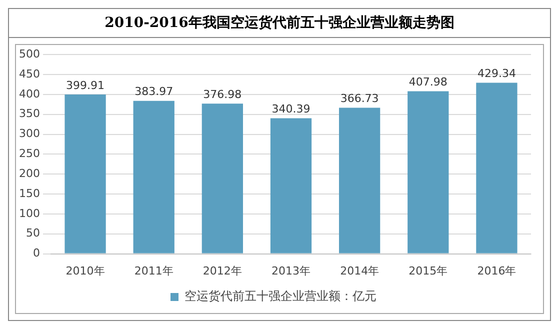 The width and height of the screenshot is (557, 327). What do you see at coordinates (85, 85) in the screenshot?
I see `data-label: 399.91` at bounding box center [85, 85].